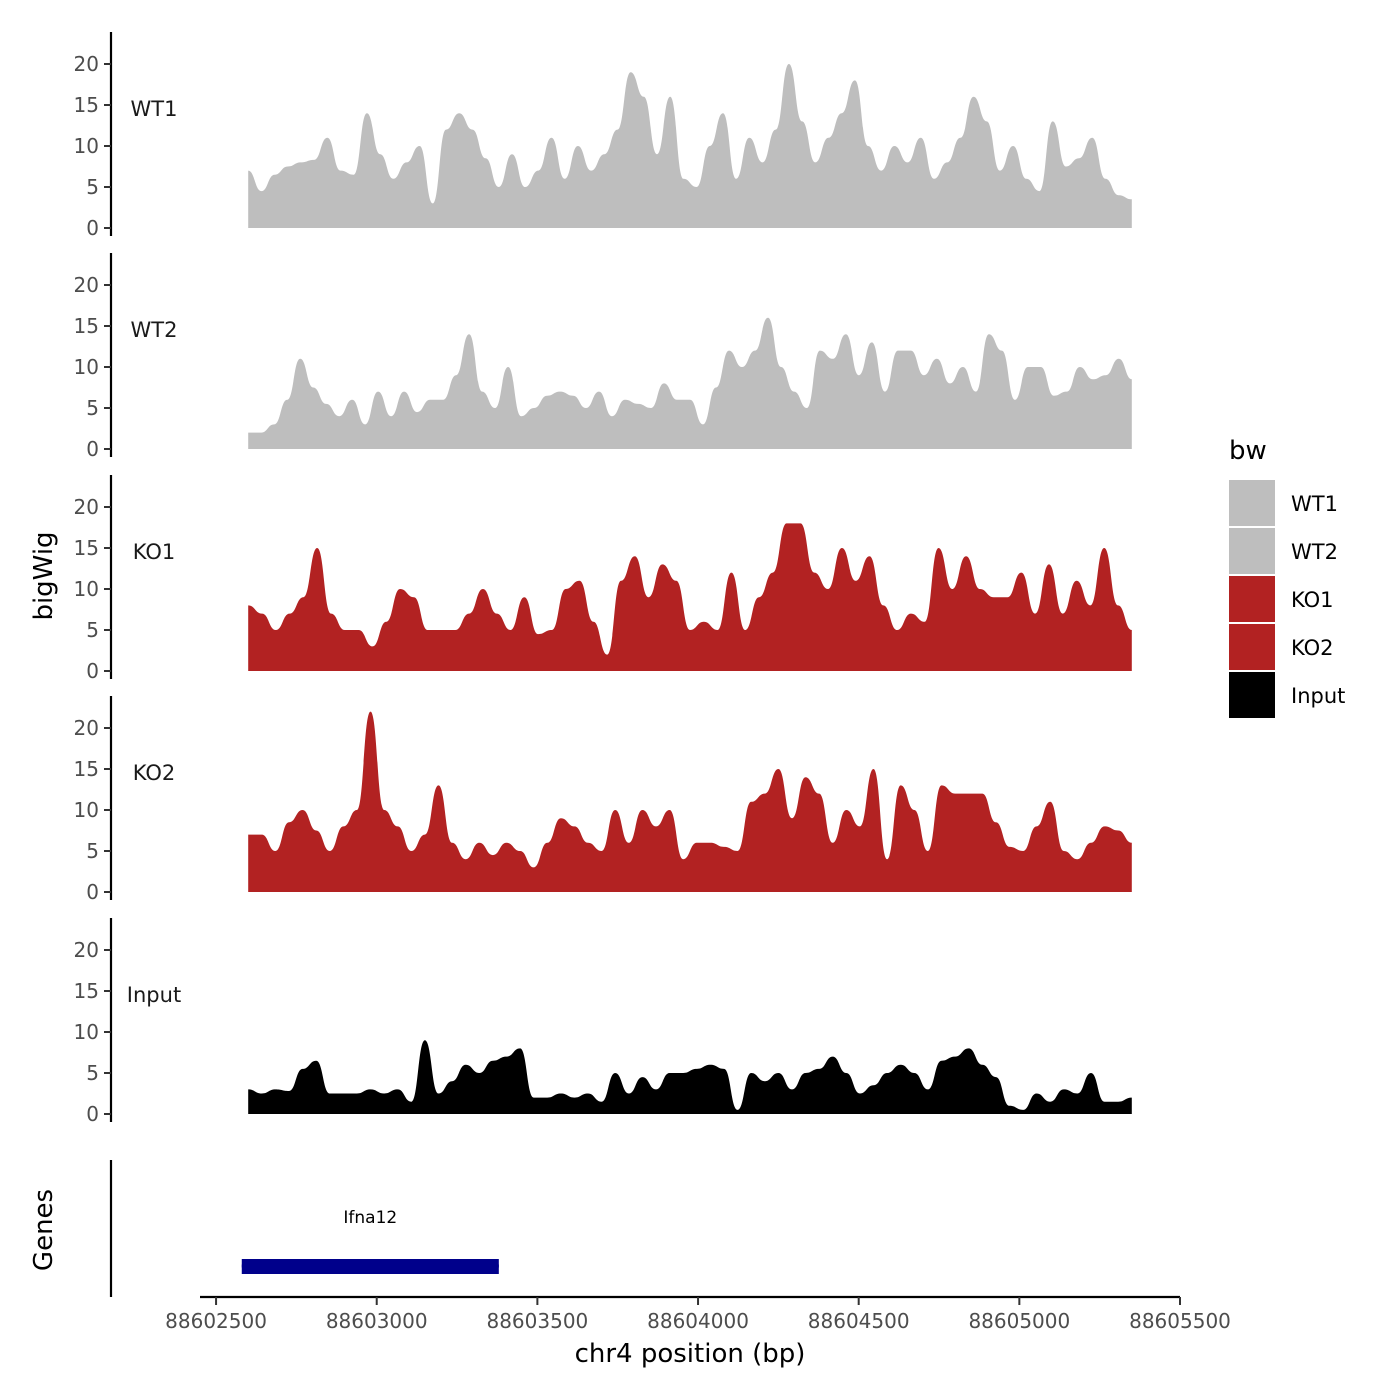  Describe the element at coordinates (1019, 1321) in the screenshot. I see `x-tick-label: 88605000` at that location.